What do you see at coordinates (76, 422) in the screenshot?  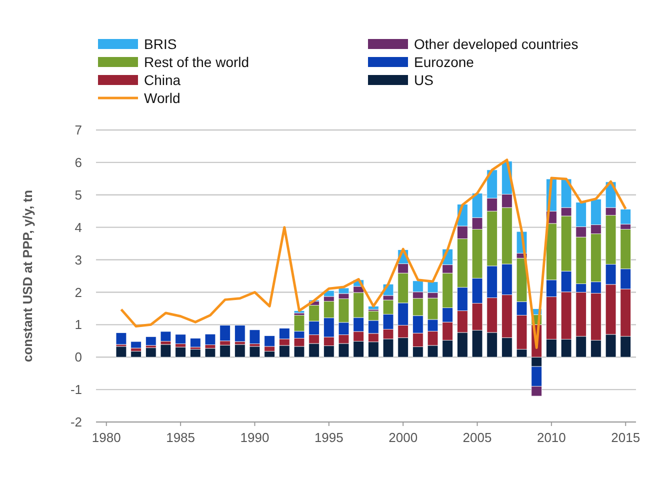 I see `y-tick-label: -2` at bounding box center [76, 422].